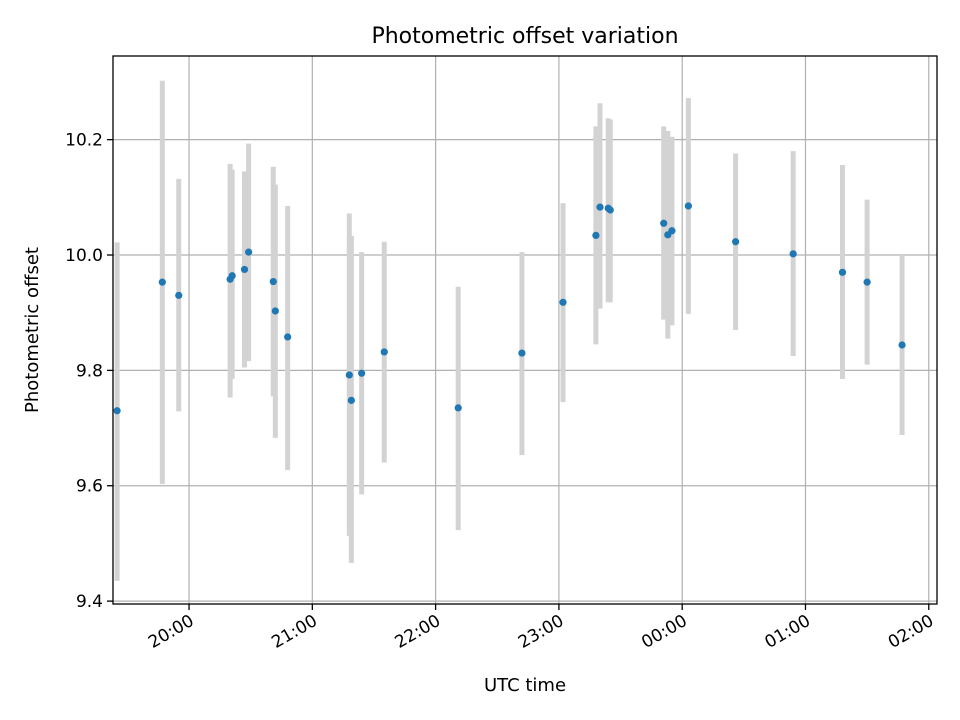 This screenshot has width=960, height=720. I want to click on y-tick-label: 9.8, so click(89, 371).